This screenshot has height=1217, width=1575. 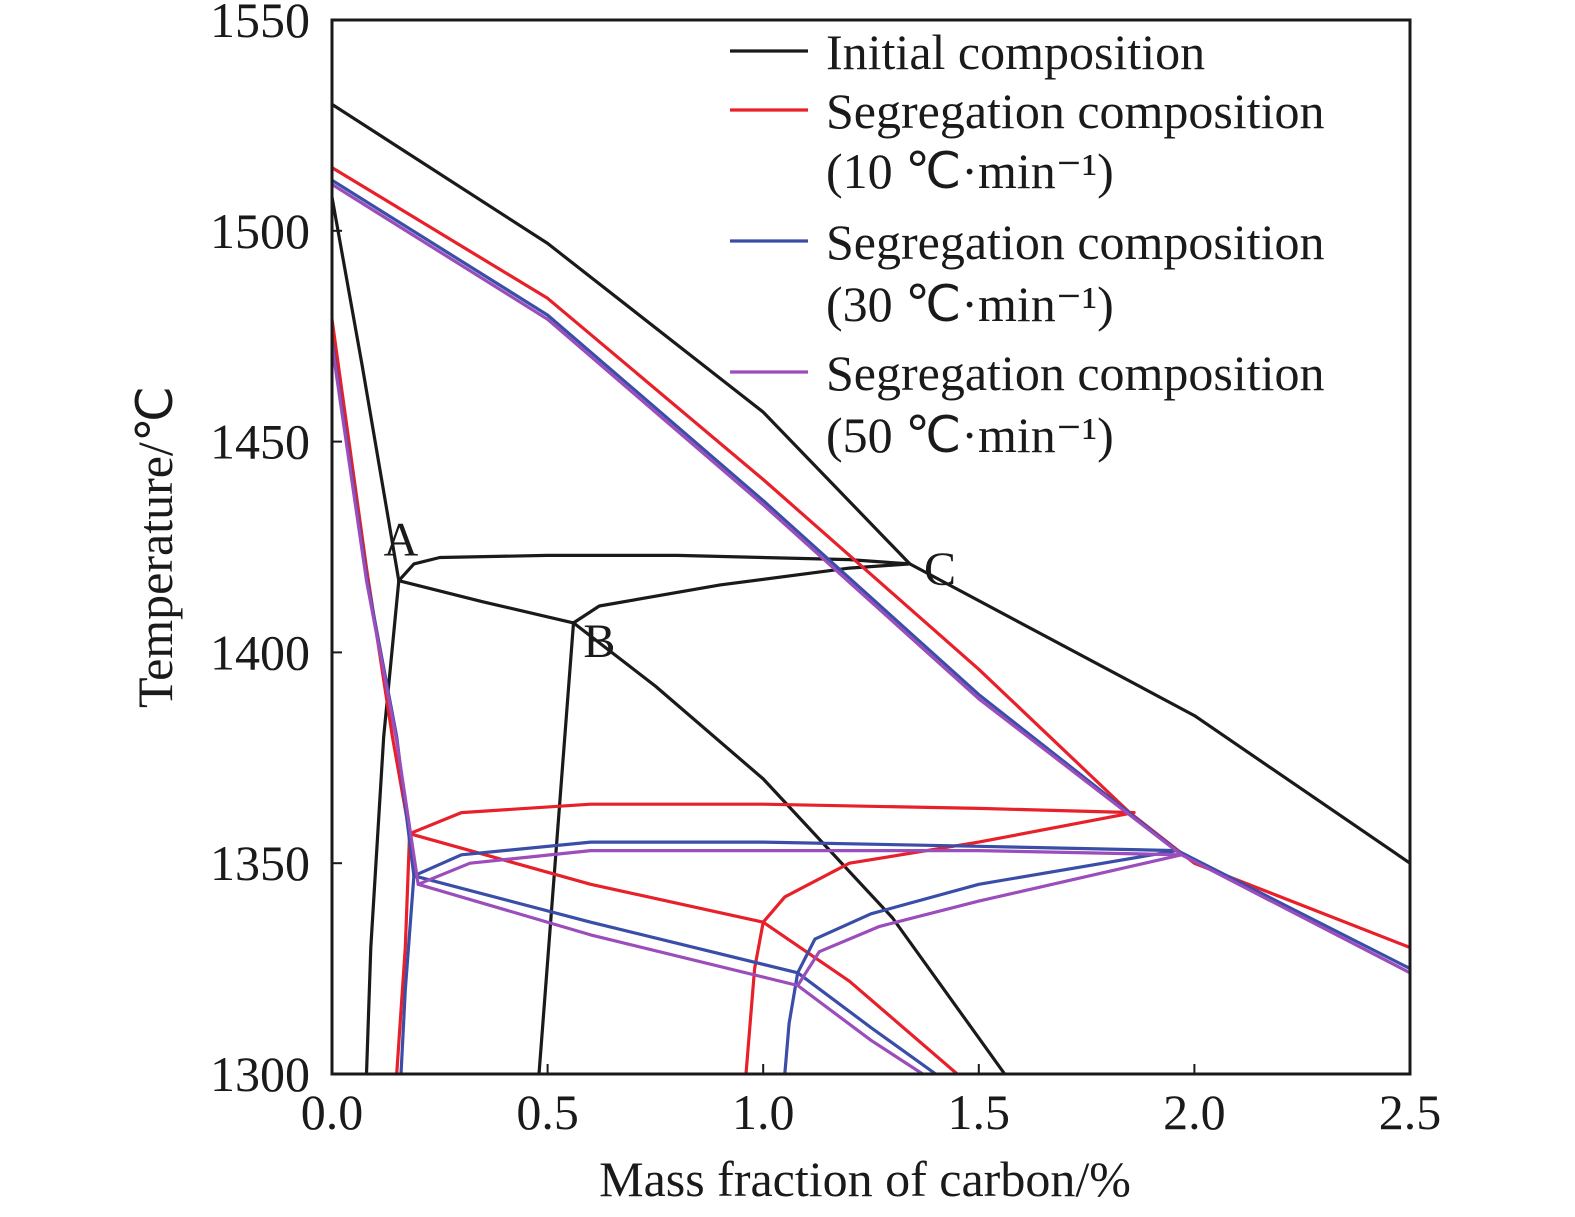 What do you see at coordinates (1027, 404) in the screenshot?
I see `legend-item-4: Segregation composition (50 ℃·min⁻¹)` at bounding box center [1027, 404].